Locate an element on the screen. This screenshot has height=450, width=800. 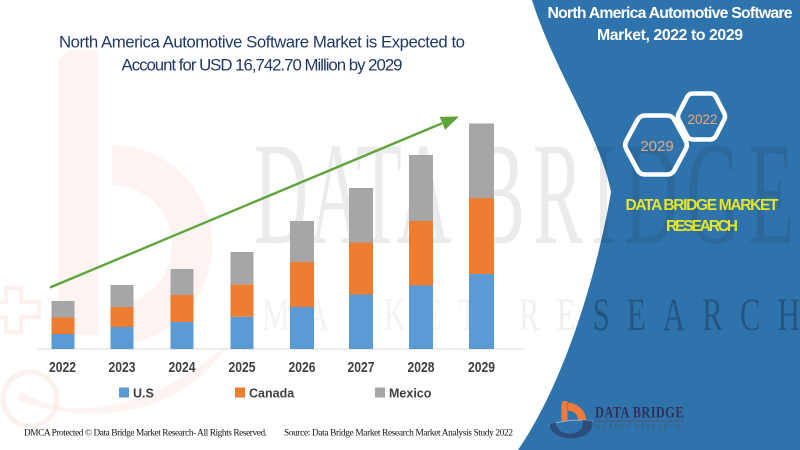
svg-text: 2024 is located at coordinates (183, 367).